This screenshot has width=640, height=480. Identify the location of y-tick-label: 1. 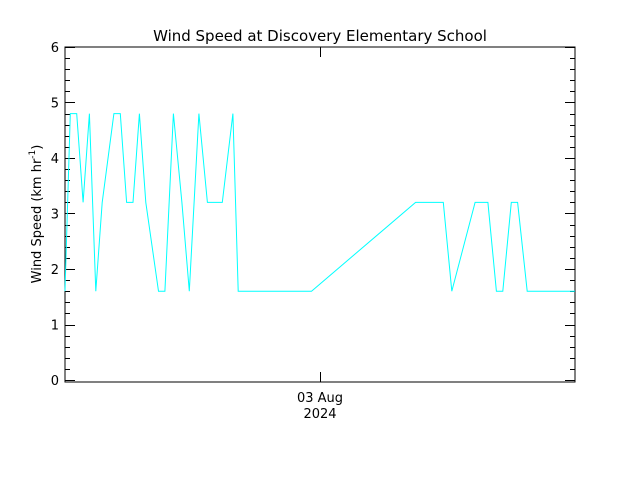
(55, 326).